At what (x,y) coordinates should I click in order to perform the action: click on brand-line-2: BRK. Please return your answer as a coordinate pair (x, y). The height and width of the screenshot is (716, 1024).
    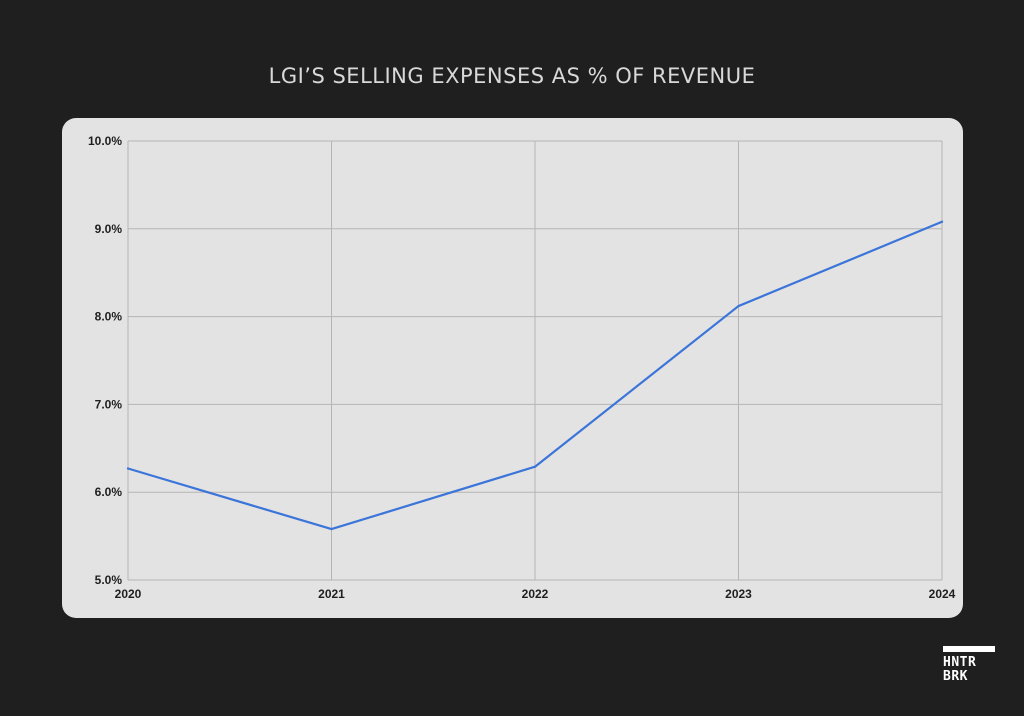
    Looking at the image, I should click on (955, 676).